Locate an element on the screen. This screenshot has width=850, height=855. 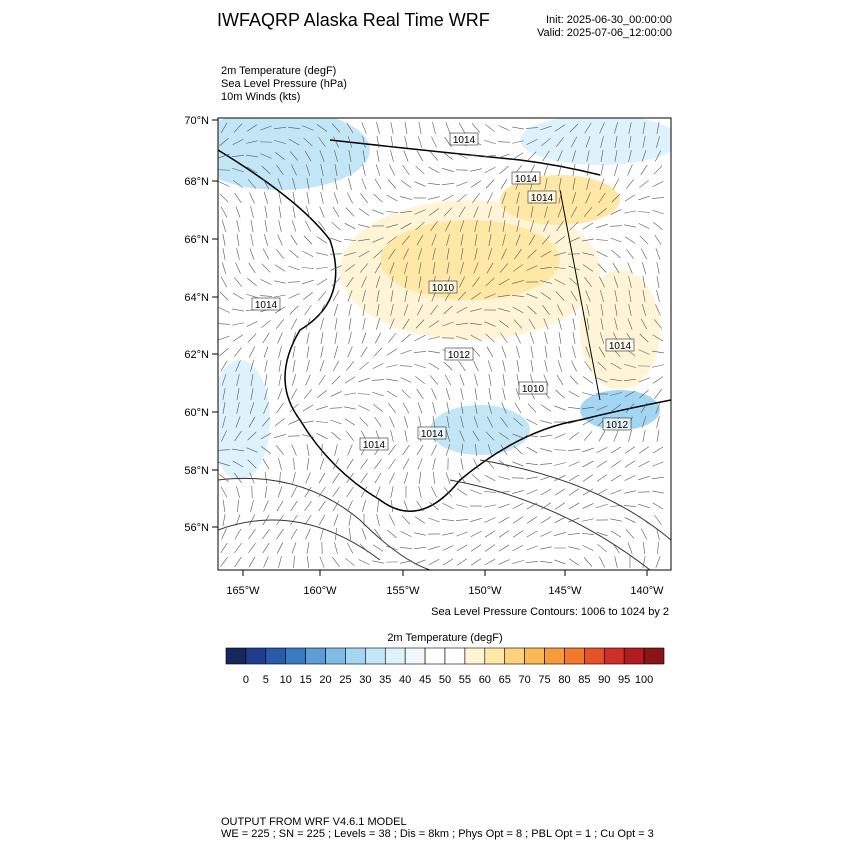
lon-tick-label: 160°W is located at coordinates (320, 591).